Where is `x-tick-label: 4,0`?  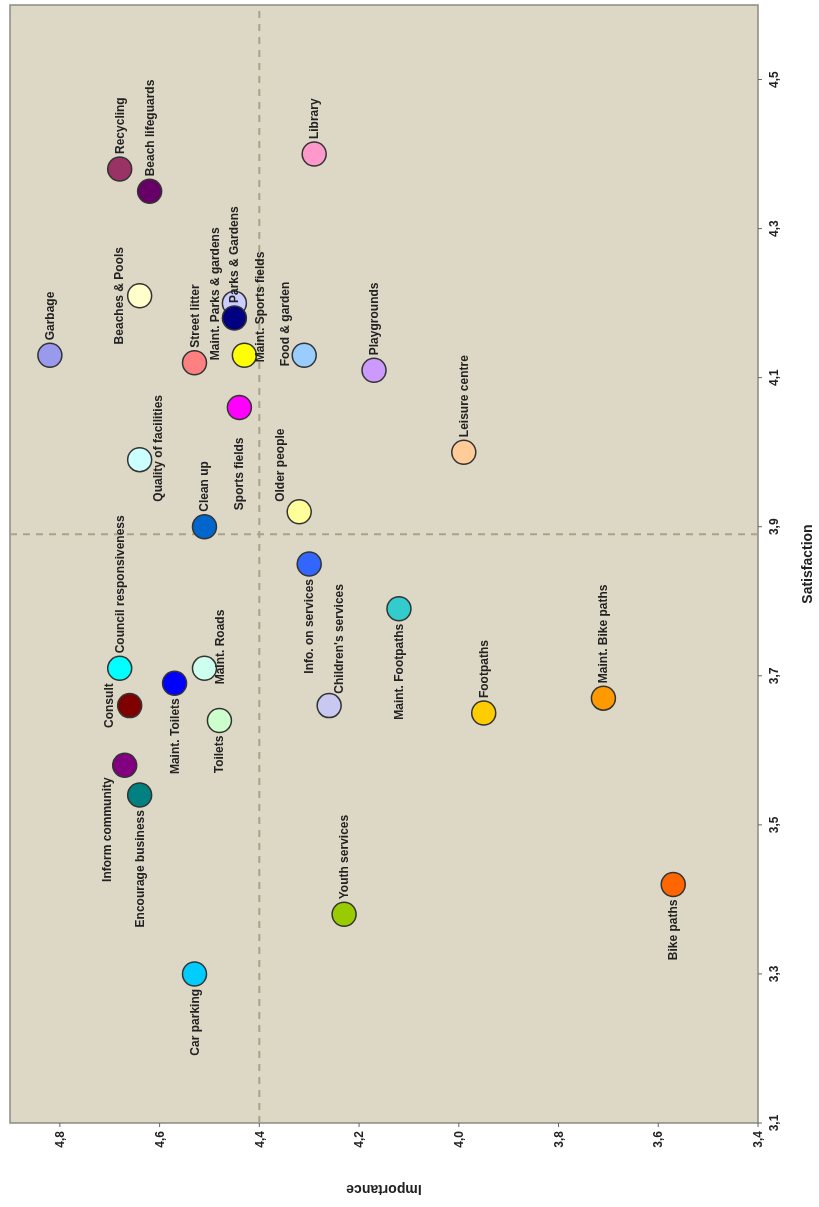 x-tick-label: 4,0 is located at coordinates (459, 1139).